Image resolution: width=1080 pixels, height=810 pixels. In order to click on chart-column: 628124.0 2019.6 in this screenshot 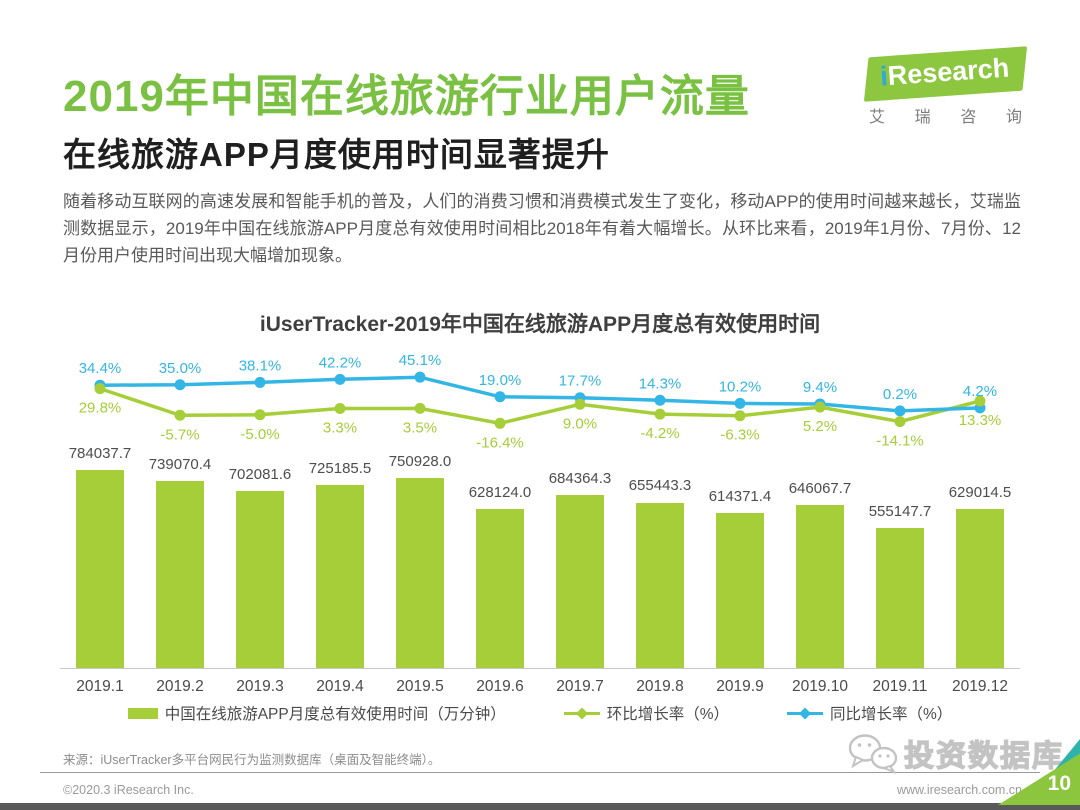, I will do `click(500, 525)`.